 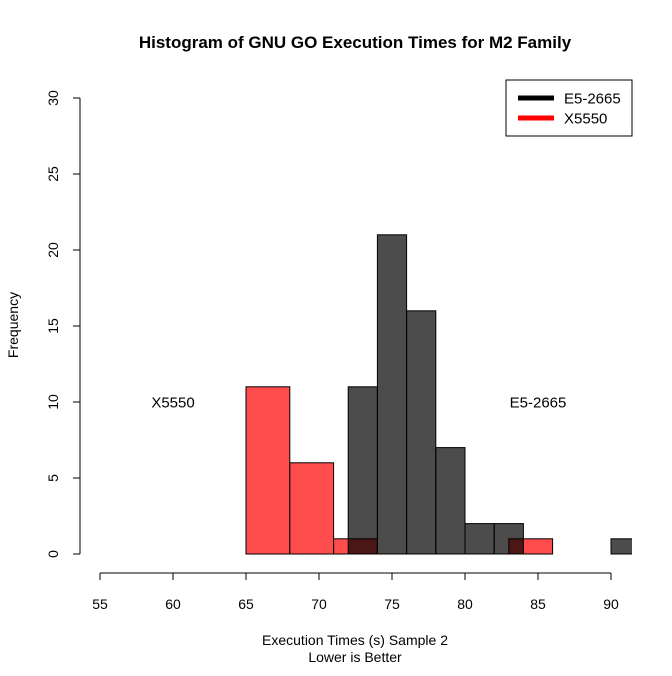 I want to click on legend-label: X5550, so click(x=585, y=118).